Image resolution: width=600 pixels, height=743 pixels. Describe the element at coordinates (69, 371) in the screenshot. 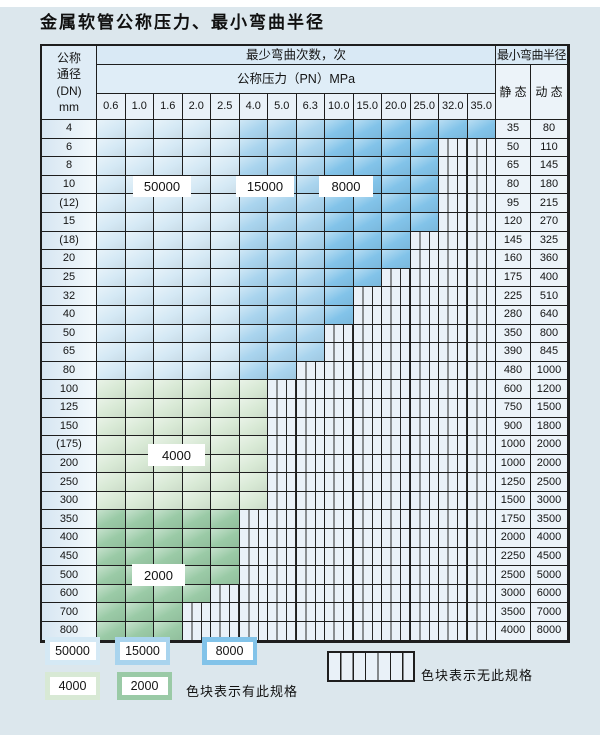

I see `dn-cell: 80` at that location.